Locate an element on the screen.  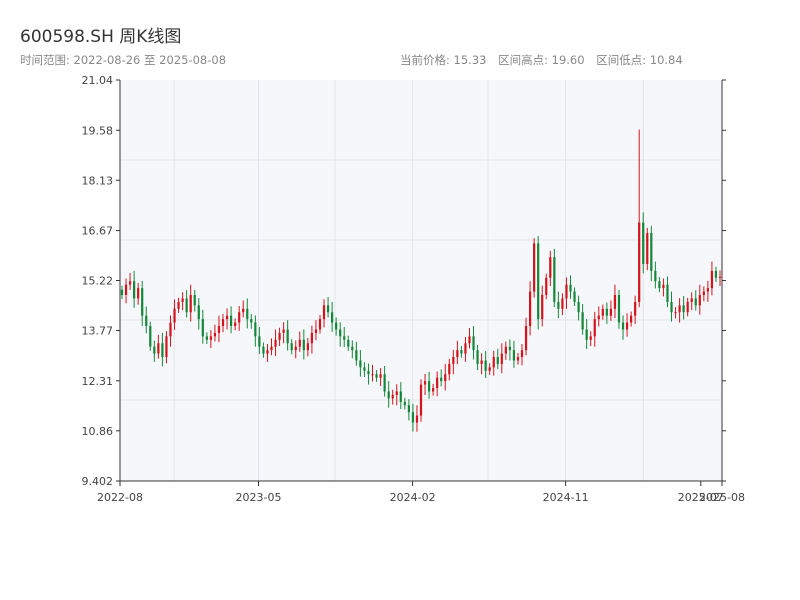
x-tick-label: 2024-02 is located at coordinates (413, 497).